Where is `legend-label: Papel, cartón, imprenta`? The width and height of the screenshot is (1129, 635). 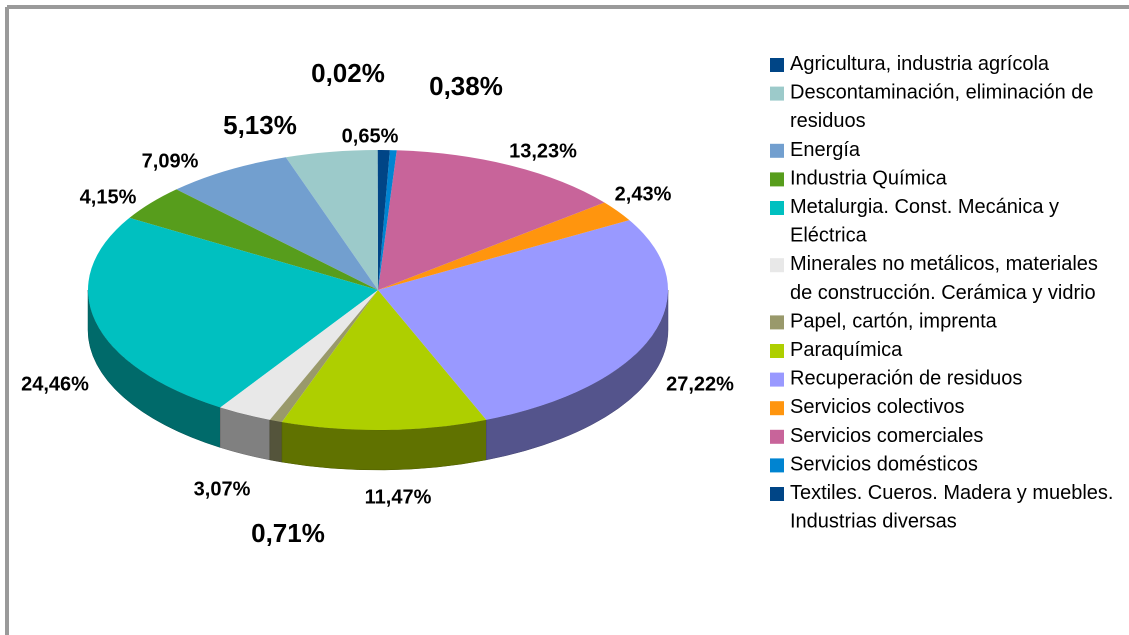
legend-label: Papel, cartón, imprenta is located at coordinates (894, 322).